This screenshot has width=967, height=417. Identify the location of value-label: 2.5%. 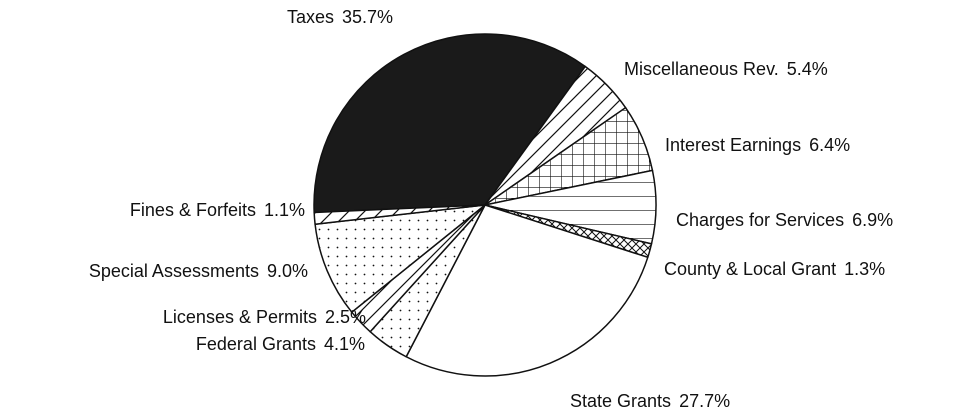
(345, 317).